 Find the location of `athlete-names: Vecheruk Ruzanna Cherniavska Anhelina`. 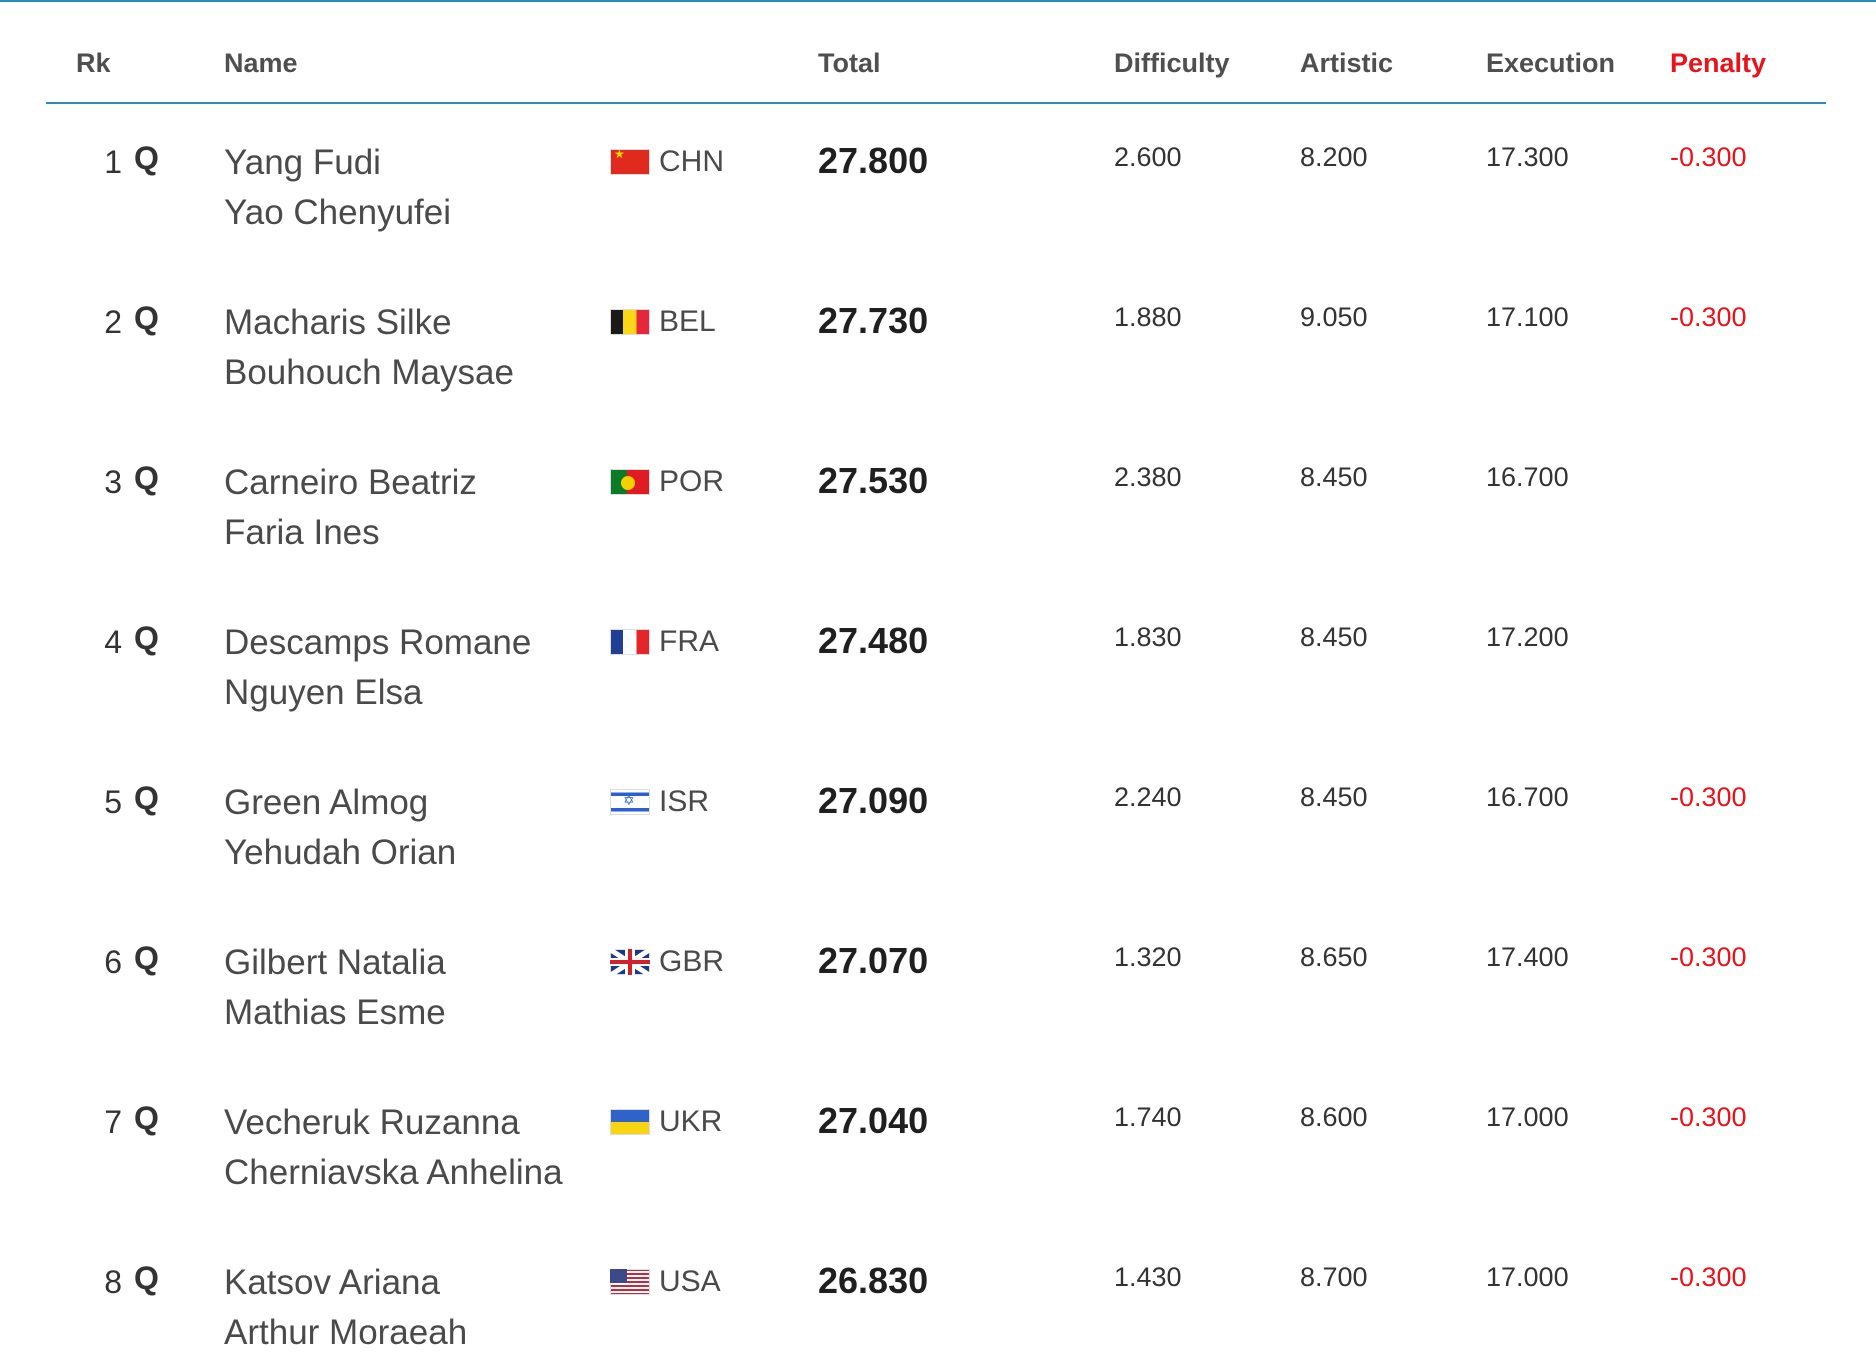

athlete-names: Vecheruk Ruzanna Cherniavska Anhelina is located at coordinates (393, 1148).